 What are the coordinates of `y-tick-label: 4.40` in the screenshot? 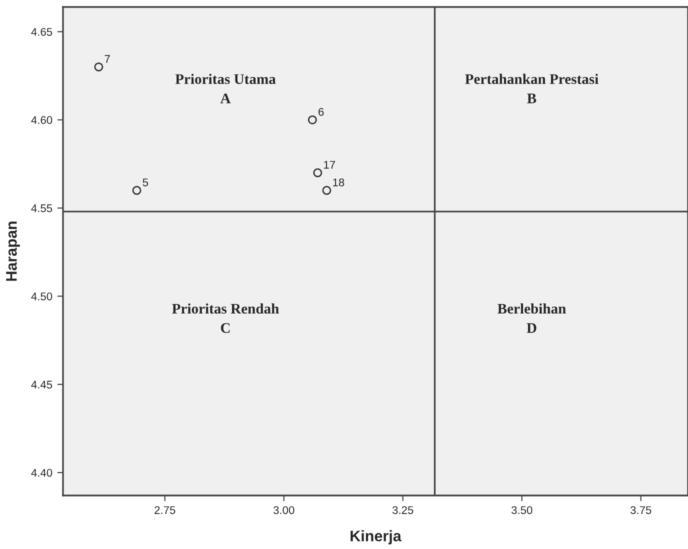 It's located at (41, 472).